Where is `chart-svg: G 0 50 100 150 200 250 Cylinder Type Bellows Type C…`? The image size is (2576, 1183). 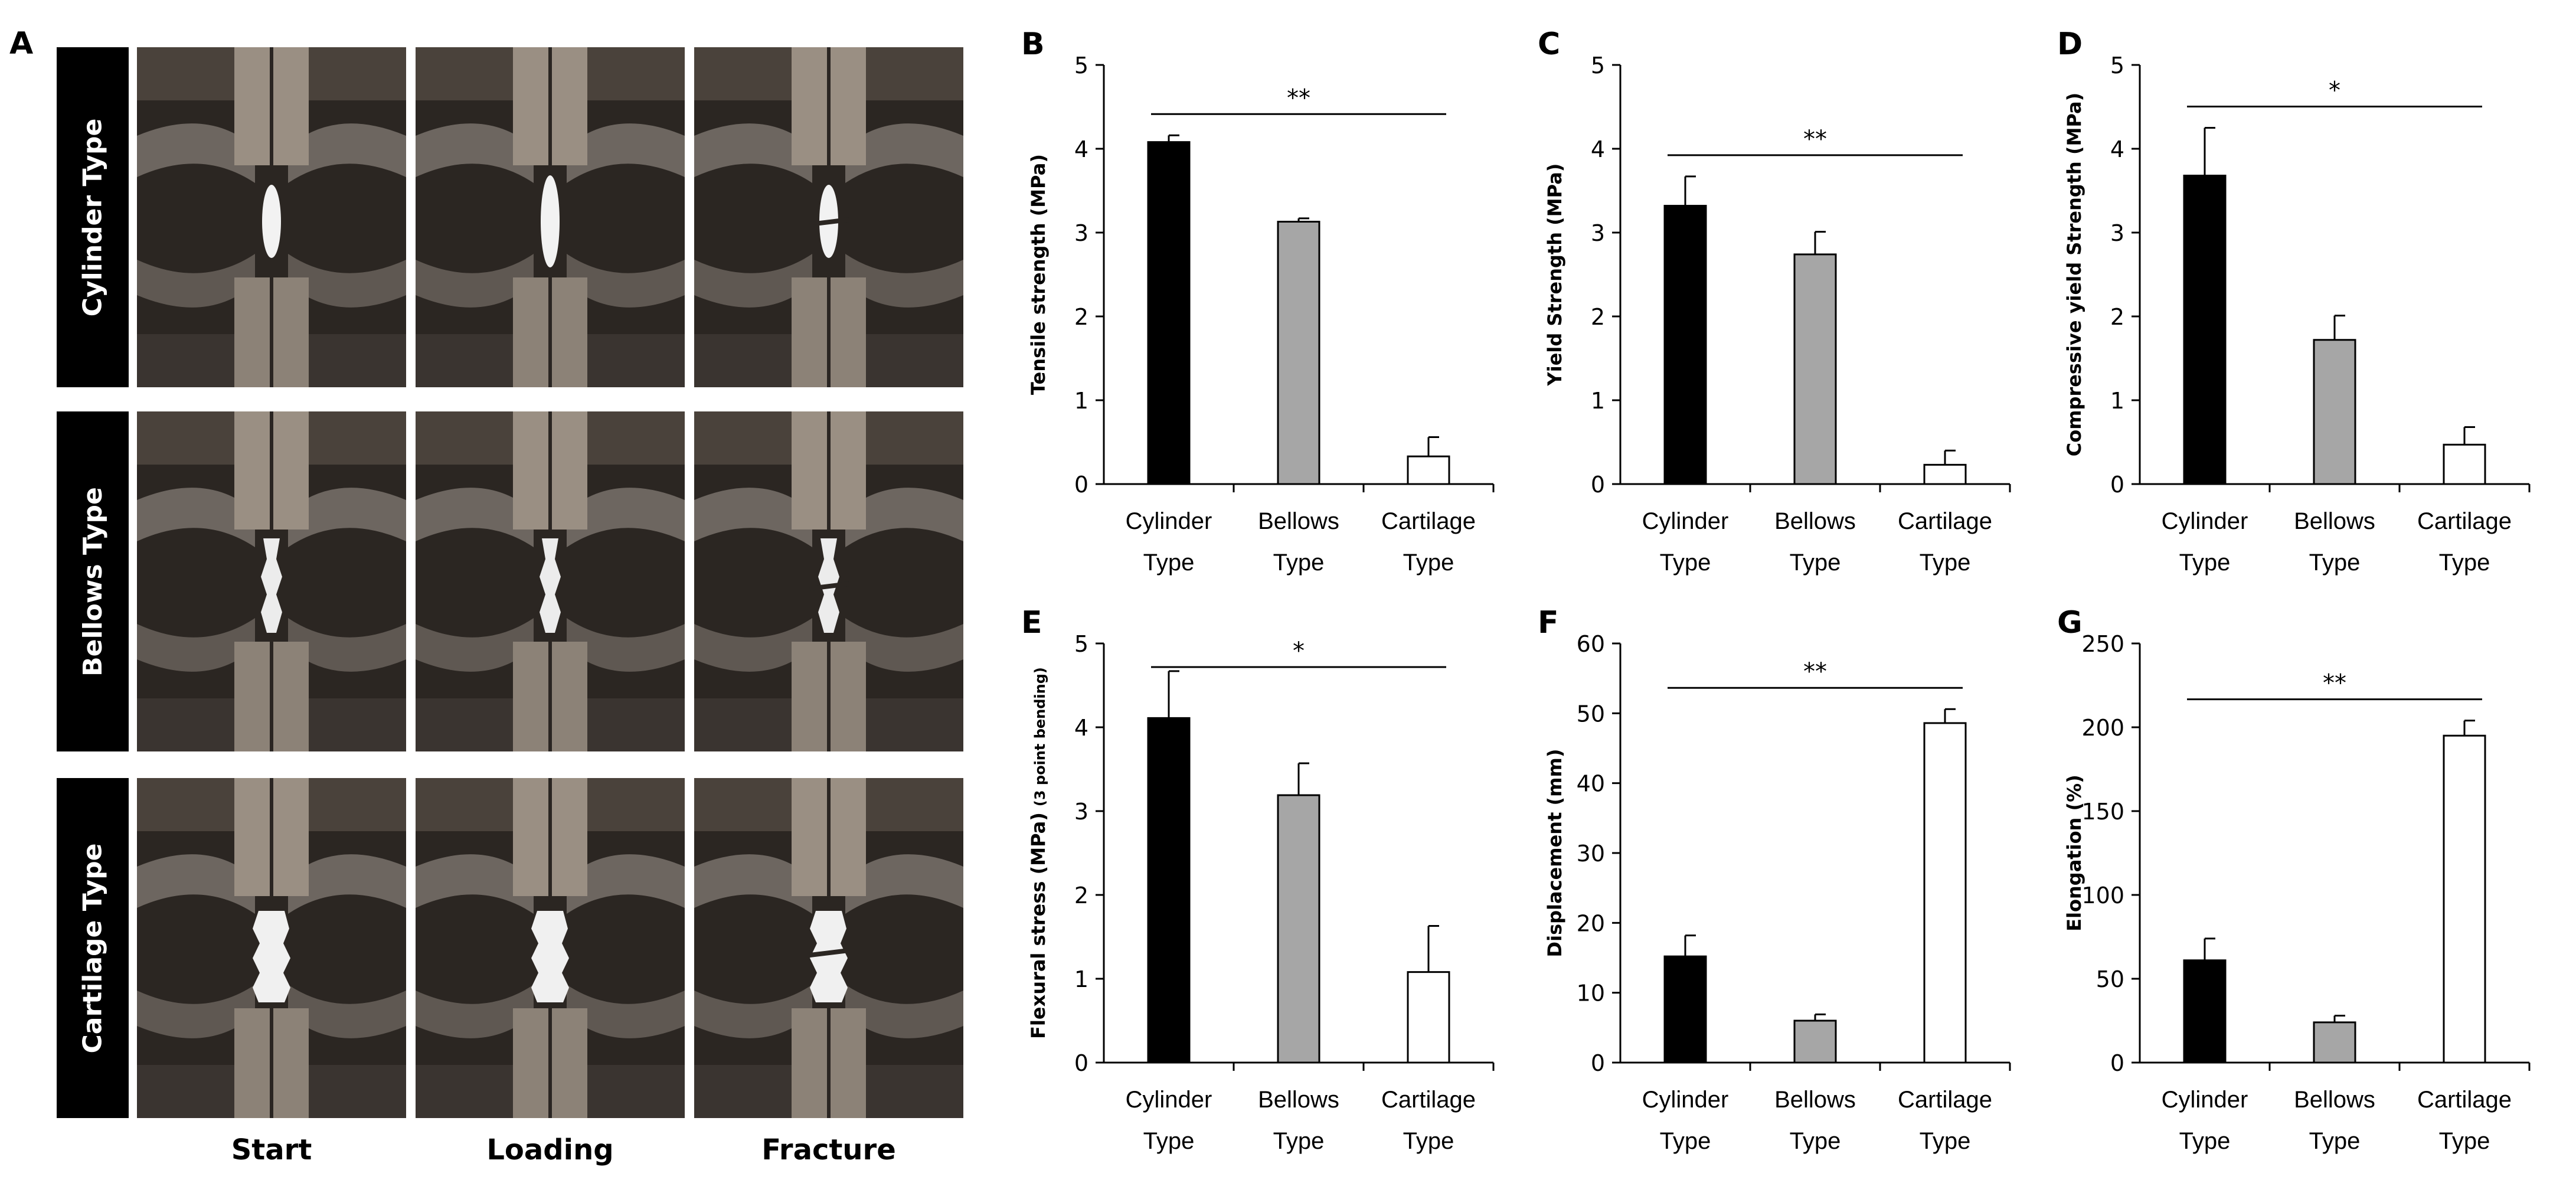
chart-svg: G 0 50 100 150 200 250 Cylinder Type Bellows Type C… is located at coordinates (2294, 879).